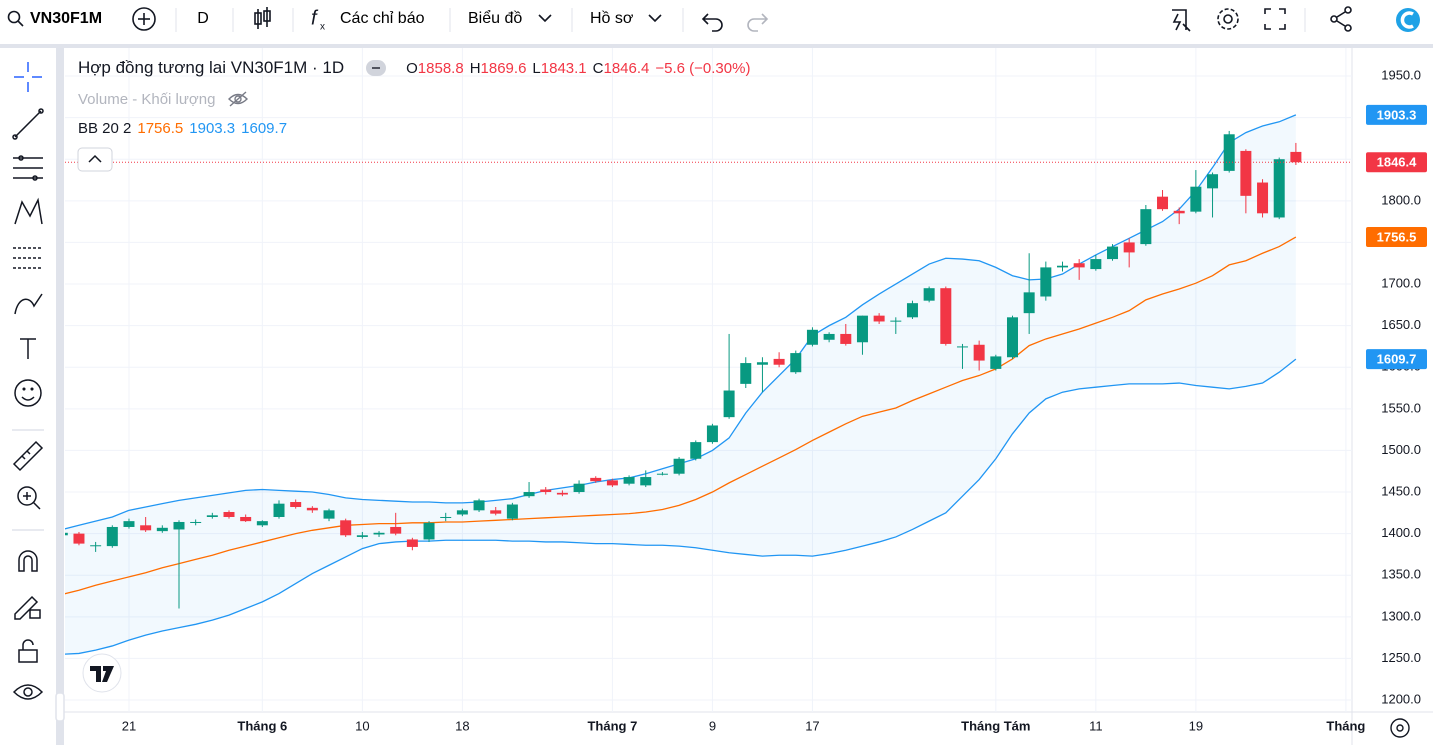  I want to click on y-tick-label: 1500.0, so click(1401, 449).